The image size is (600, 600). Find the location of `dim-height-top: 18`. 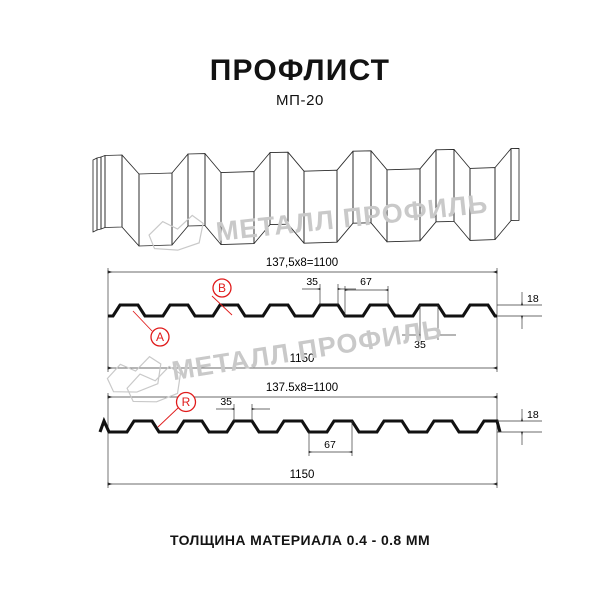

dim-height-top: 18 is located at coordinates (533, 299).